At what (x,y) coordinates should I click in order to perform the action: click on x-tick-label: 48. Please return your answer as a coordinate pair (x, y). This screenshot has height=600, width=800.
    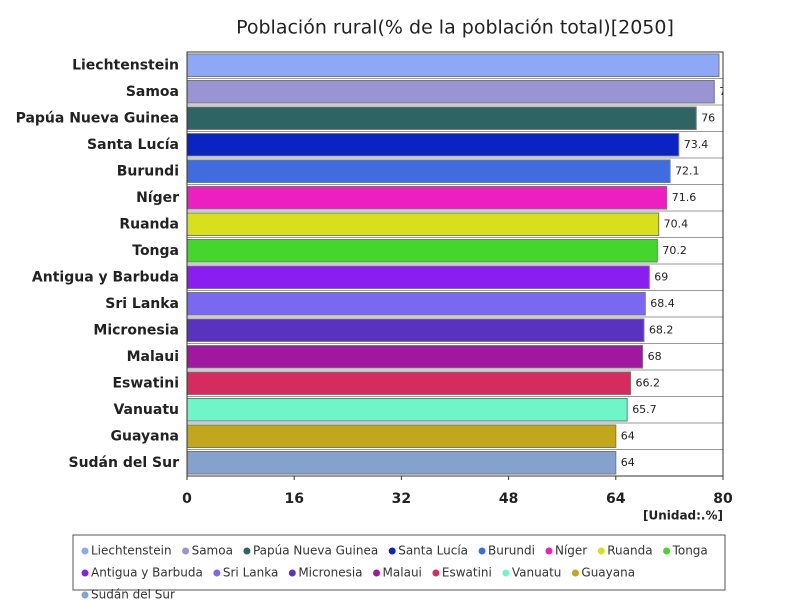
    Looking at the image, I should click on (508, 499).